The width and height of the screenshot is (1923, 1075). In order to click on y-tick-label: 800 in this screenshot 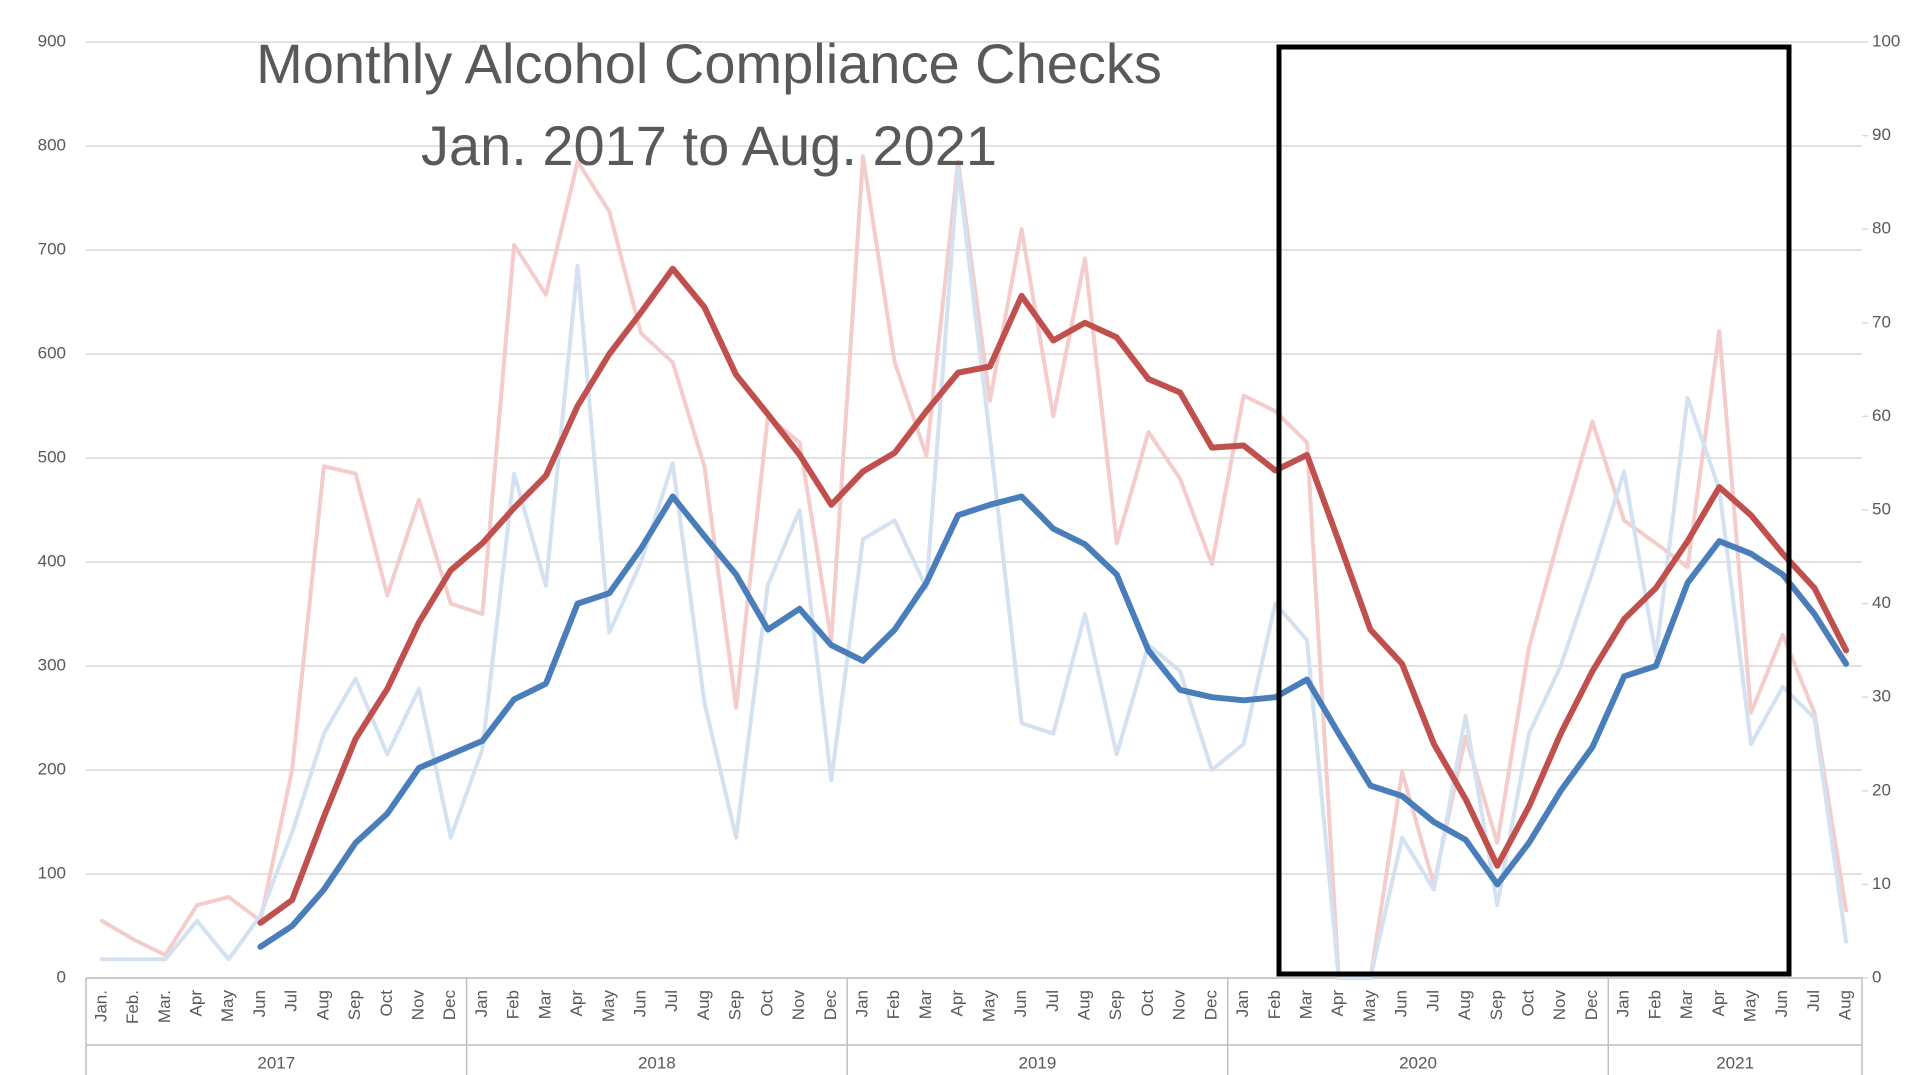, I will do `click(52, 144)`.